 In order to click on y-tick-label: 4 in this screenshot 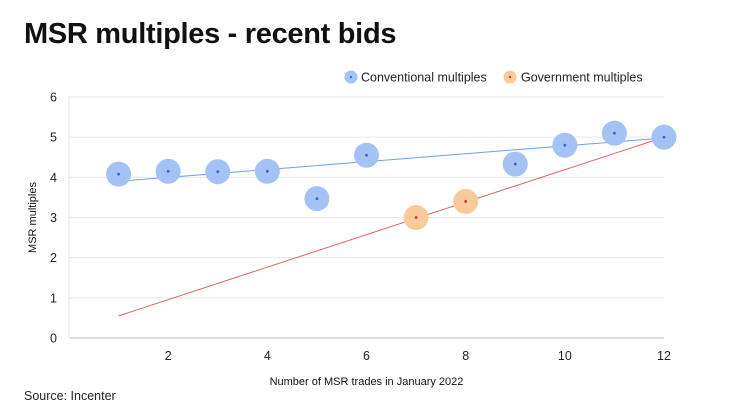, I will do `click(53, 178)`.